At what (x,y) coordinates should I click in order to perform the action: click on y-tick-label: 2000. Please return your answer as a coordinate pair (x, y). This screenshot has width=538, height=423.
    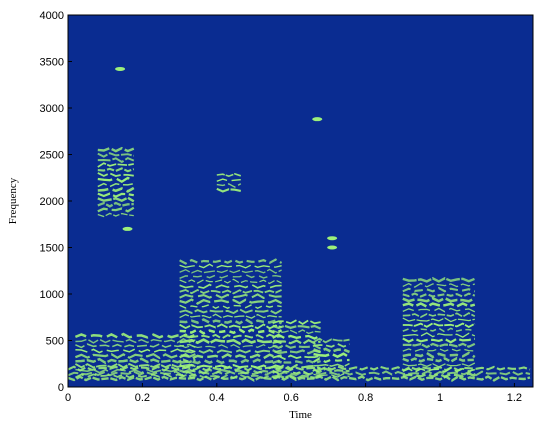
    Looking at the image, I should click on (52, 202).